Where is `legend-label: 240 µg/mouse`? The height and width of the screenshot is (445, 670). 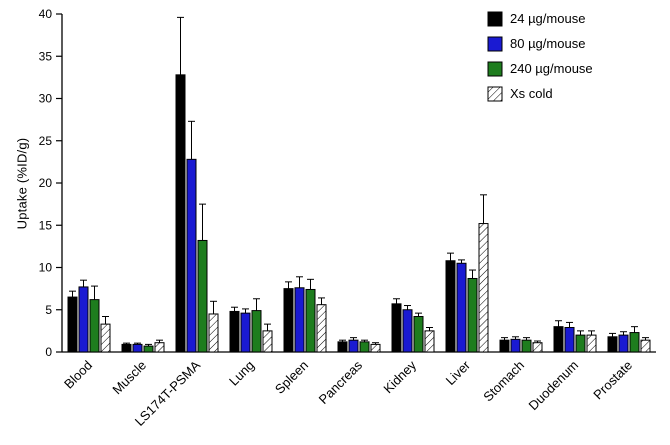
legend-label: 240 µg/mouse is located at coordinates (551, 68).